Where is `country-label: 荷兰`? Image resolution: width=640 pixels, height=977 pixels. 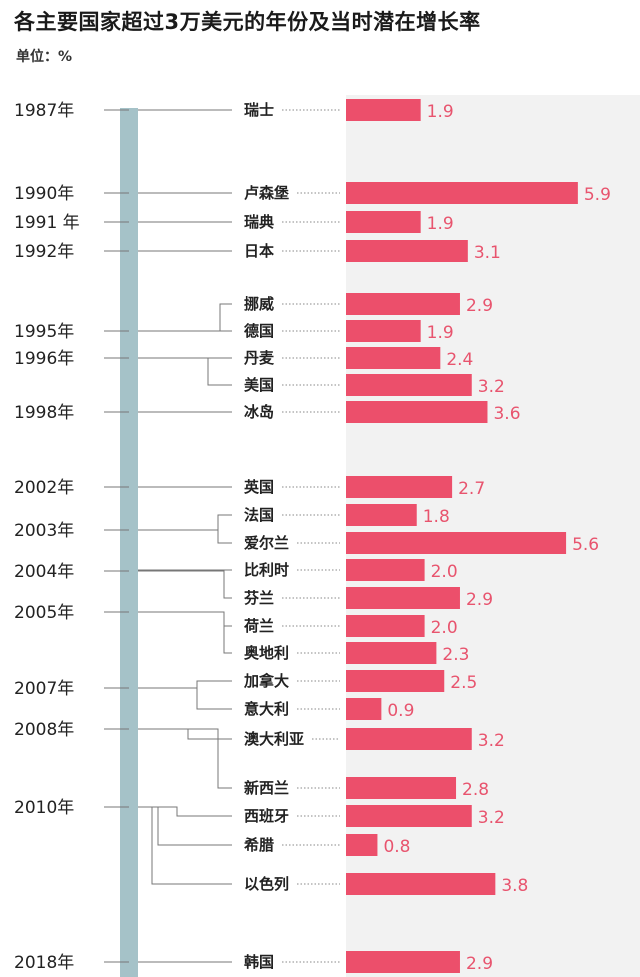 country-label: 荷兰 is located at coordinates (259, 626).